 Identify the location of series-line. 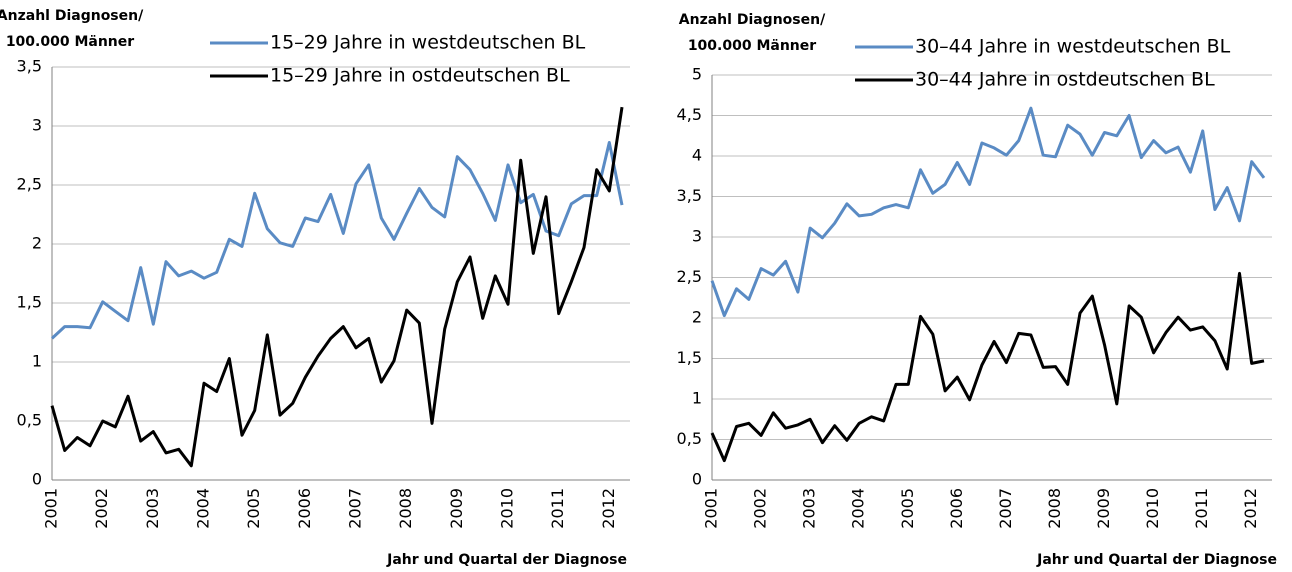
(987, 367).